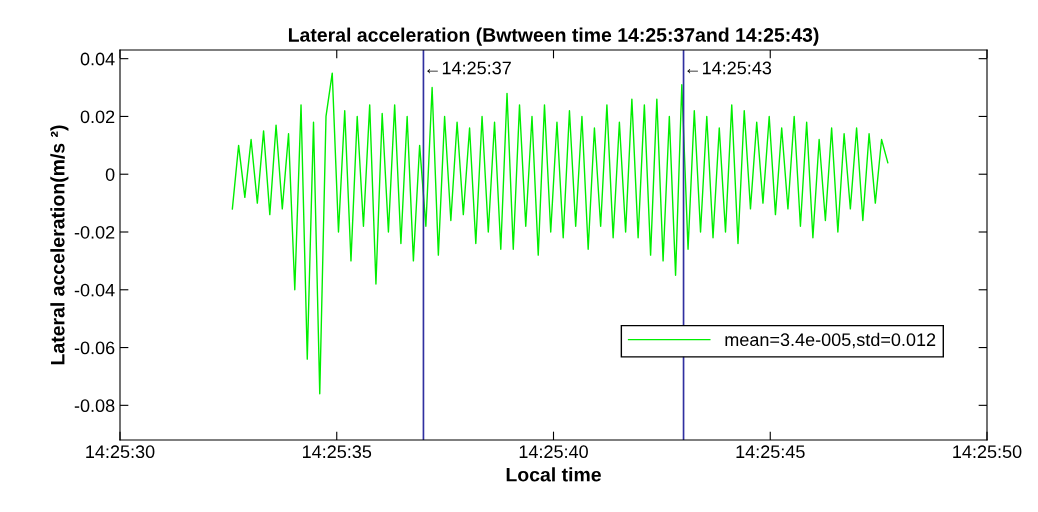  Describe the element at coordinates (110, 174) in the screenshot. I see `y-tick-label: 0` at that location.